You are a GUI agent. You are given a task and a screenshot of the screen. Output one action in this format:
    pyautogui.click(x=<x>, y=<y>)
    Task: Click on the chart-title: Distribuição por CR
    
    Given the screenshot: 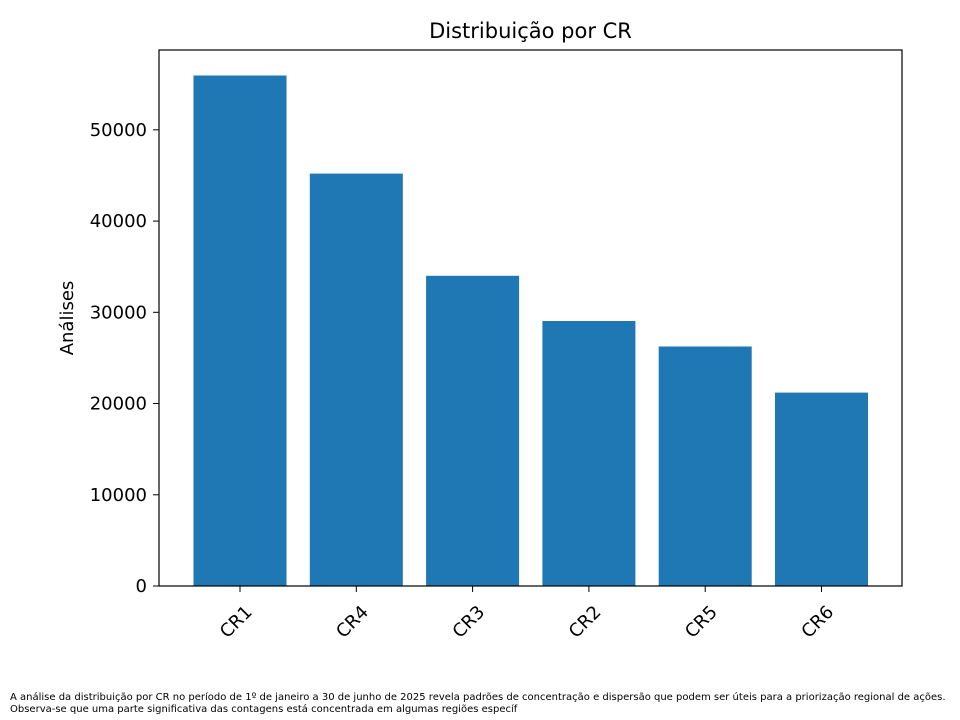 What is the action you would take?
    pyautogui.click(x=530, y=31)
    